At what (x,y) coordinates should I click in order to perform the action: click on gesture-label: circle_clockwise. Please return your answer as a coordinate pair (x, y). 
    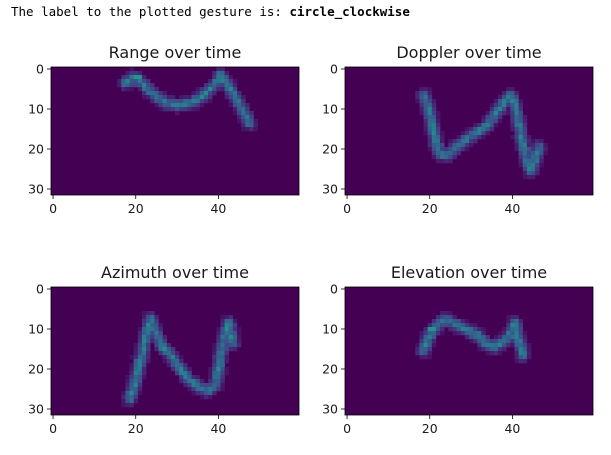
    Looking at the image, I should click on (349, 11).